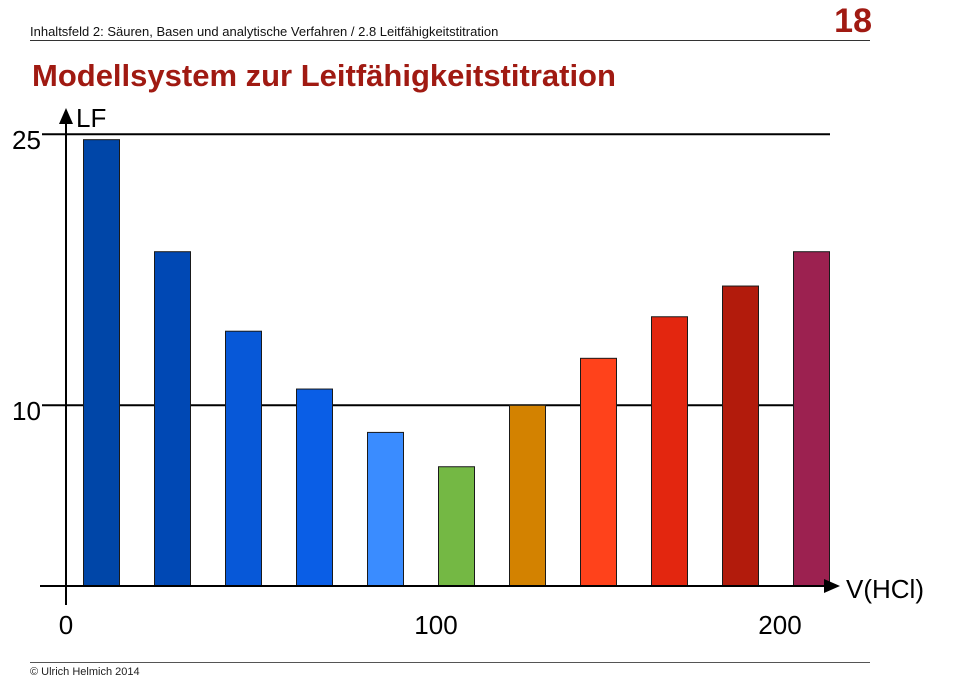 Image resolution: width=953 pixels, height=690 pixels. Describe the element at coordinates (435, 625) in the screenshot. I see `x-tick-label: 100` at that location.